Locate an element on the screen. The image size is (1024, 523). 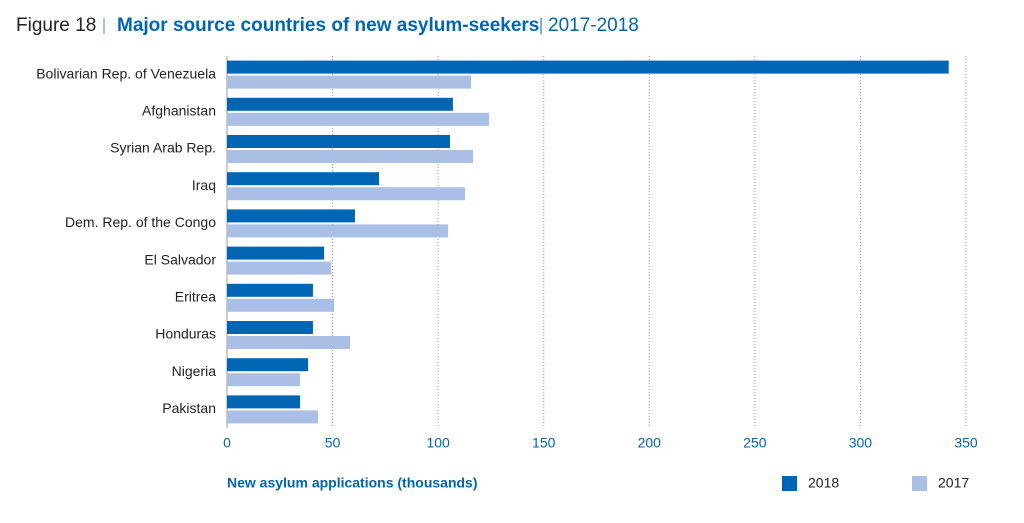
y-tick-label: Afghanistan is located at coordinates (179, 111).